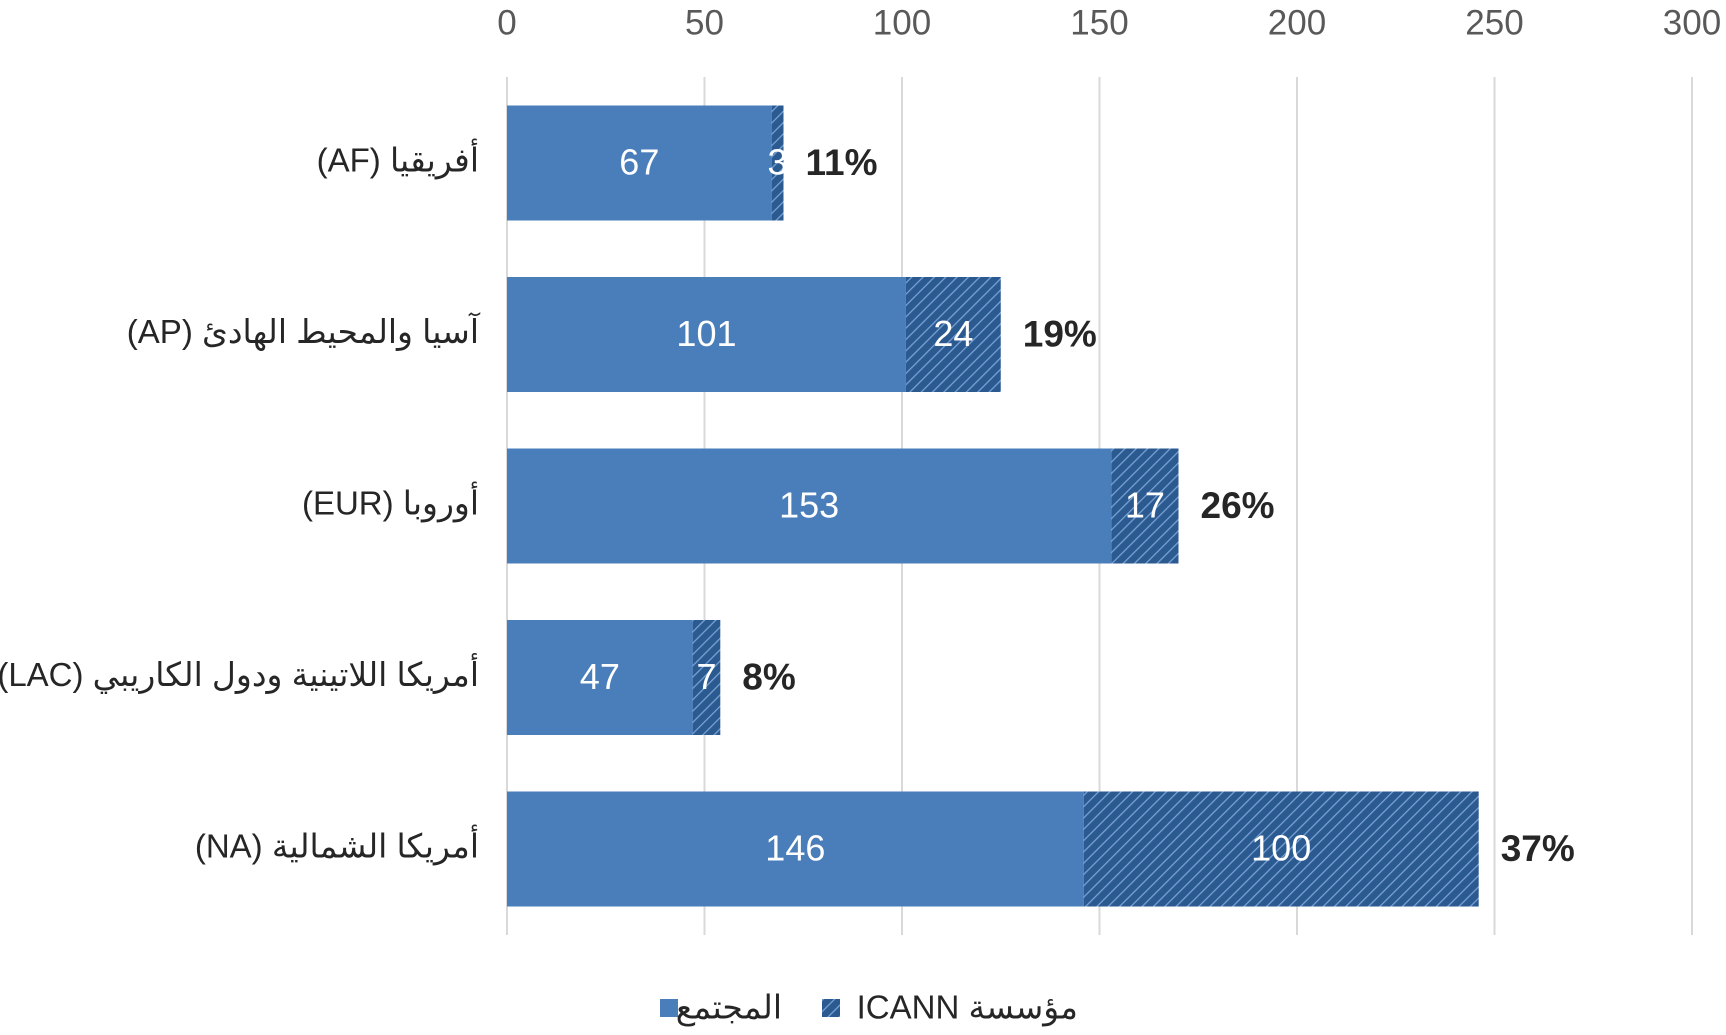  What do you see at coordinates (1060, 333) in the screenshot?
I see `annotation: 19%` at bounding box center [1060, 333].